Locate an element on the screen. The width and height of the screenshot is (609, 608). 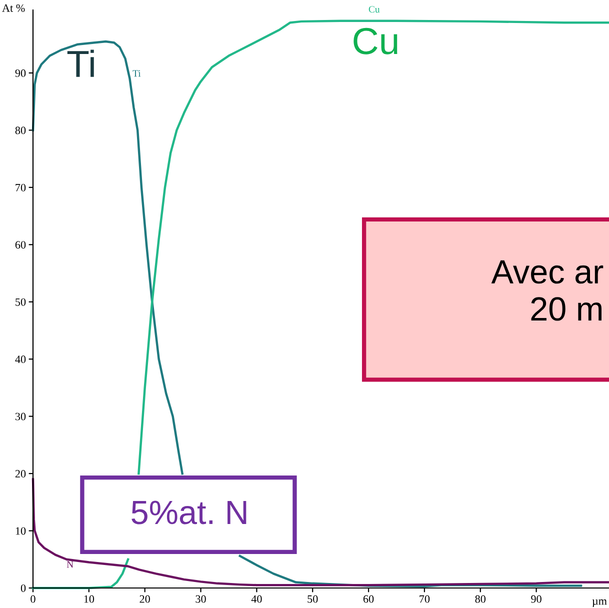
x-tick-label: 40 is located at coordinates (256, 599).